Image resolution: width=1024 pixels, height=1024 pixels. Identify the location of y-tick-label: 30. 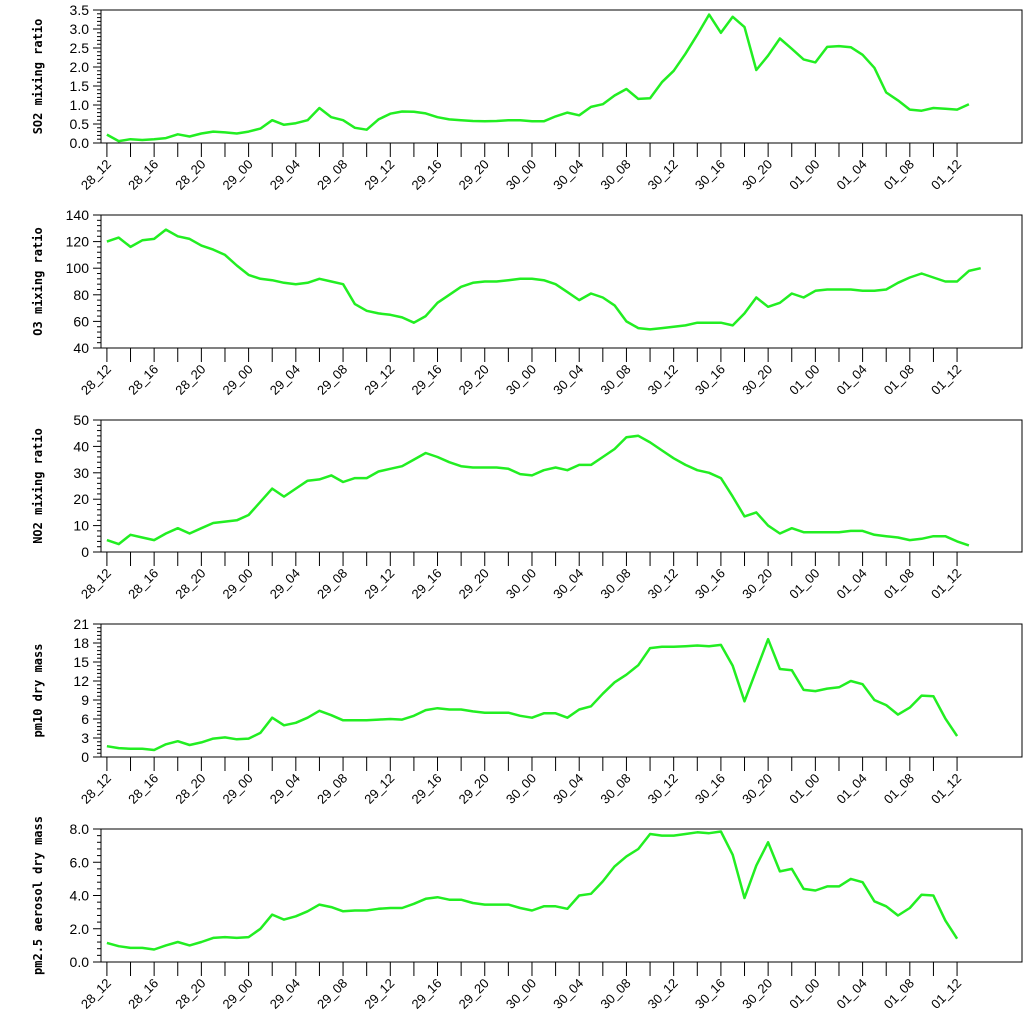
(81, 473).